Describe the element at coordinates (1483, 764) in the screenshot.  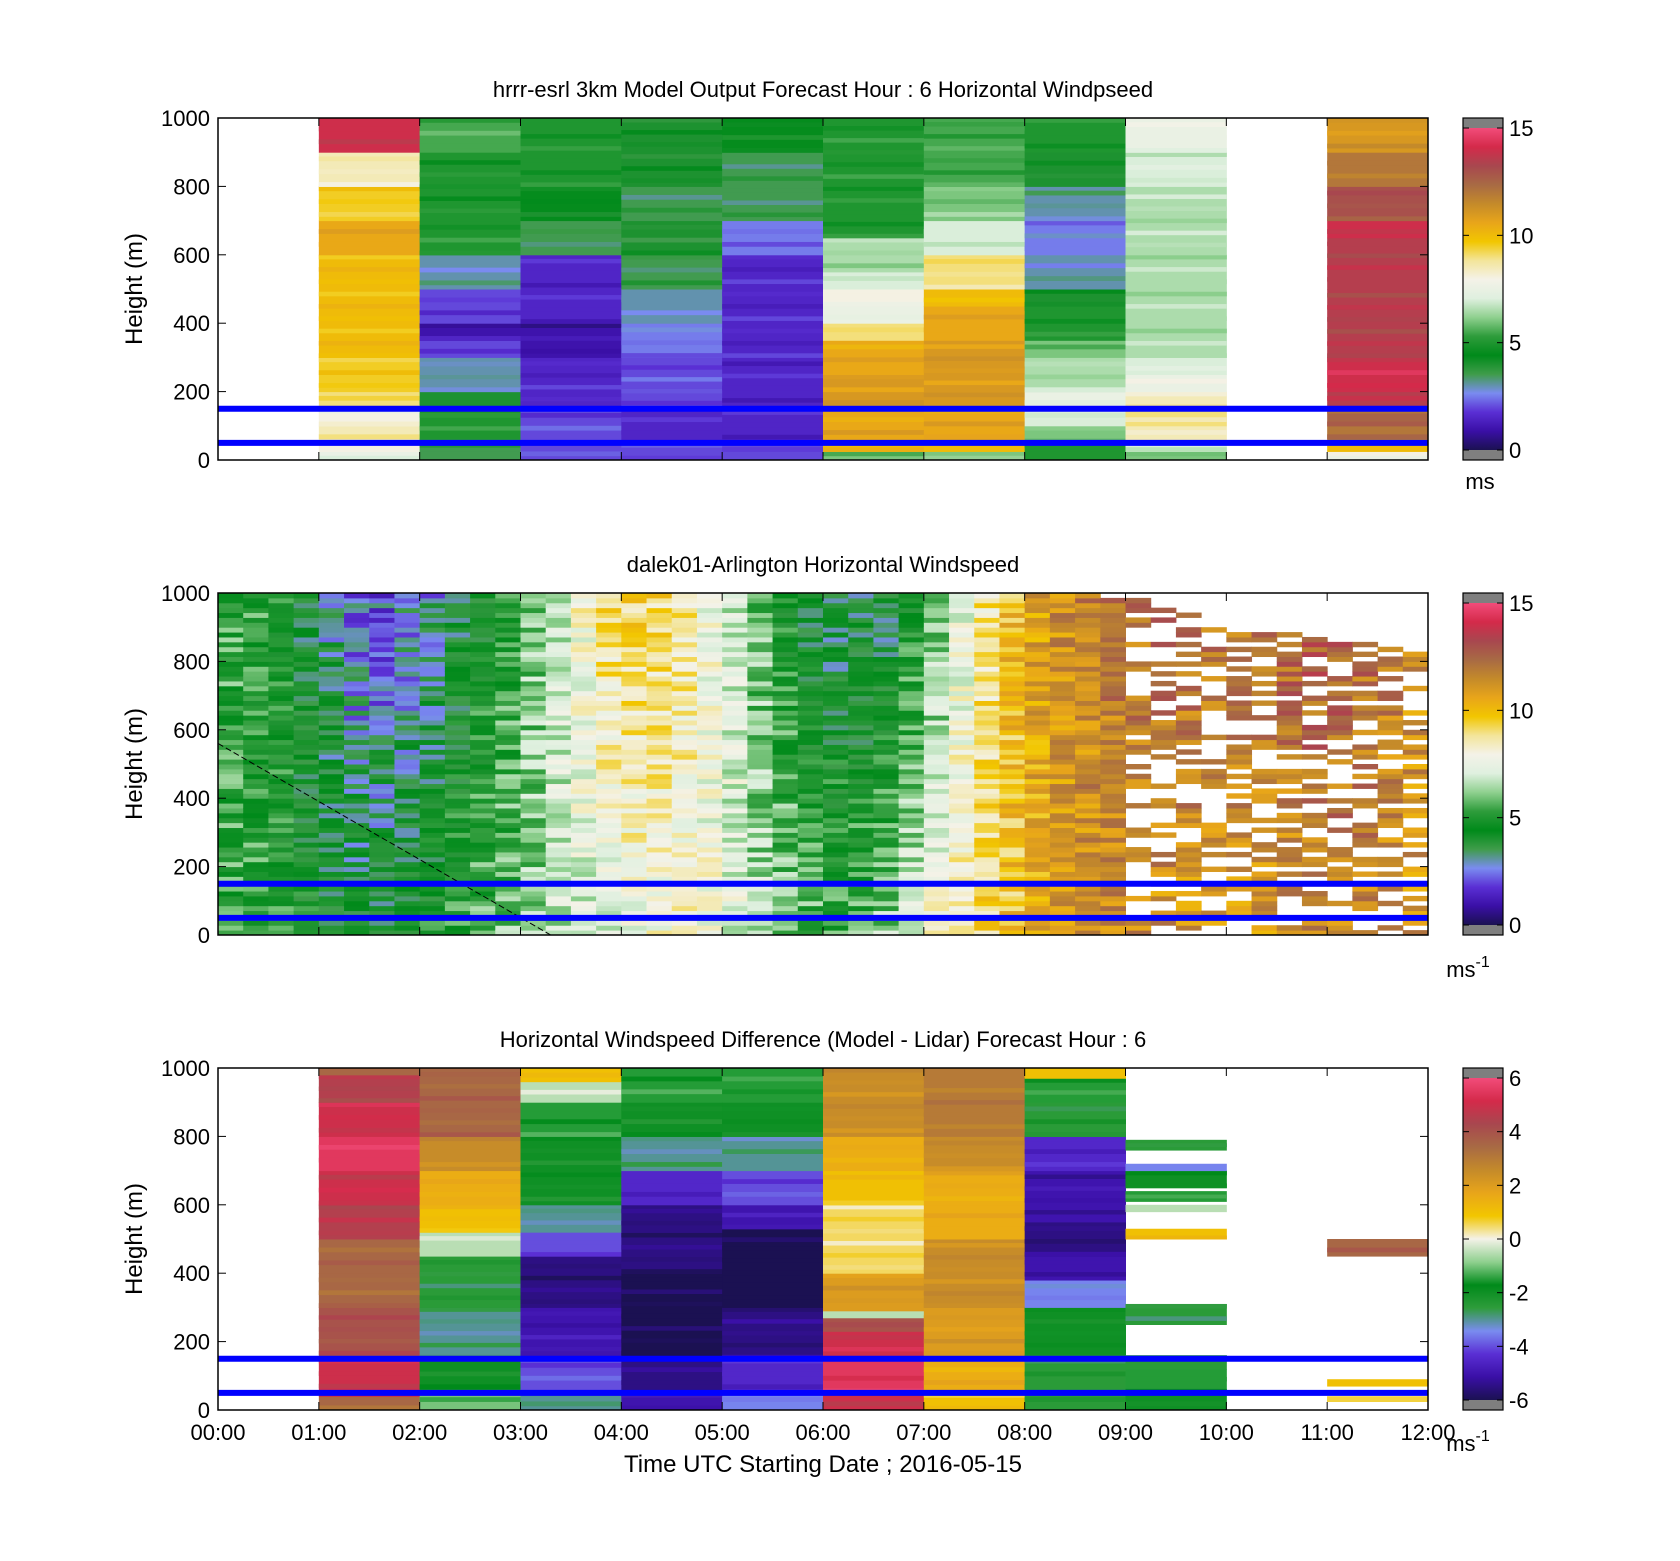
I see `panel-lidar-colorbar-gradient` at that location.